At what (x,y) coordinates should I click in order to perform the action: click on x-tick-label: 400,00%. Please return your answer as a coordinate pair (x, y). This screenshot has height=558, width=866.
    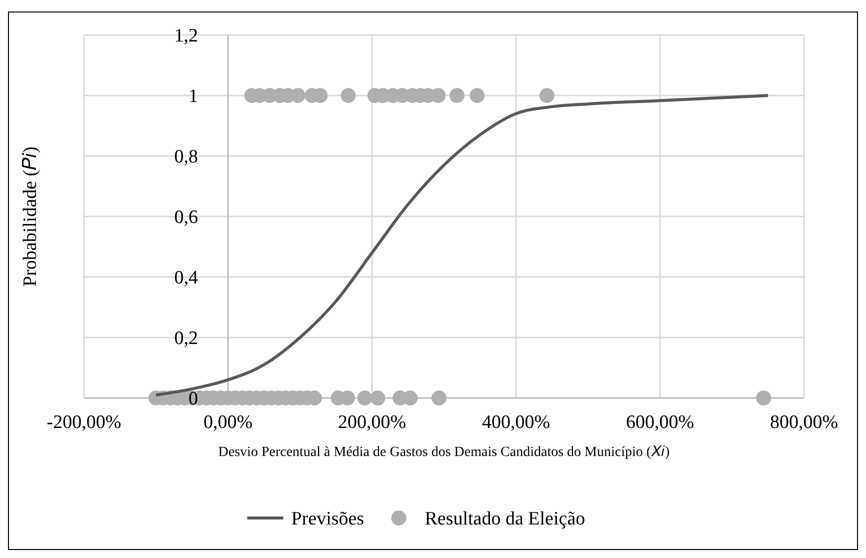
    Looking at the image, I should click on (516, 422).